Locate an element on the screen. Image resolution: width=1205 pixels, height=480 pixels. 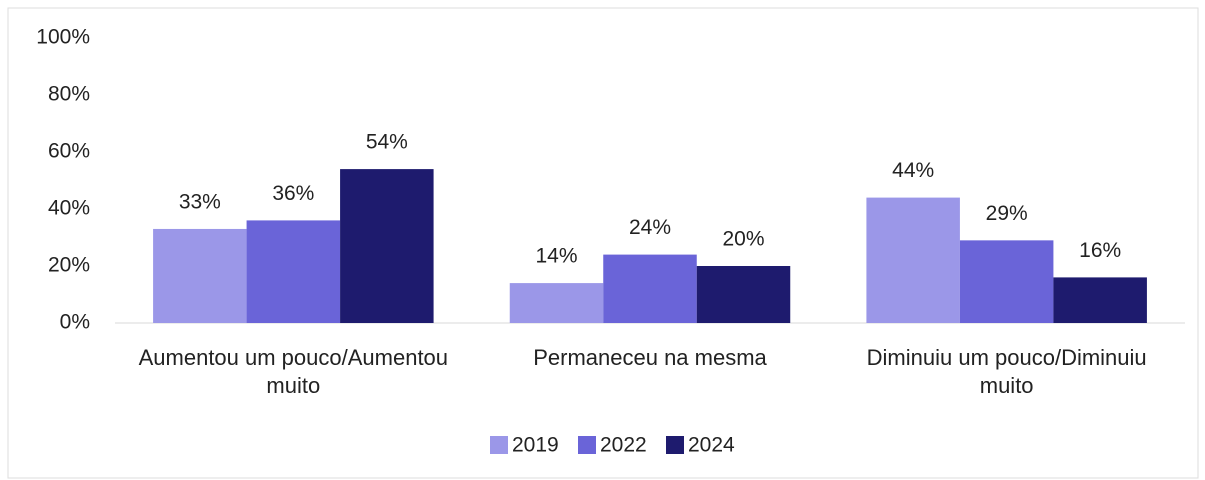
data-label: 14% is located at coordinates (556, 256).